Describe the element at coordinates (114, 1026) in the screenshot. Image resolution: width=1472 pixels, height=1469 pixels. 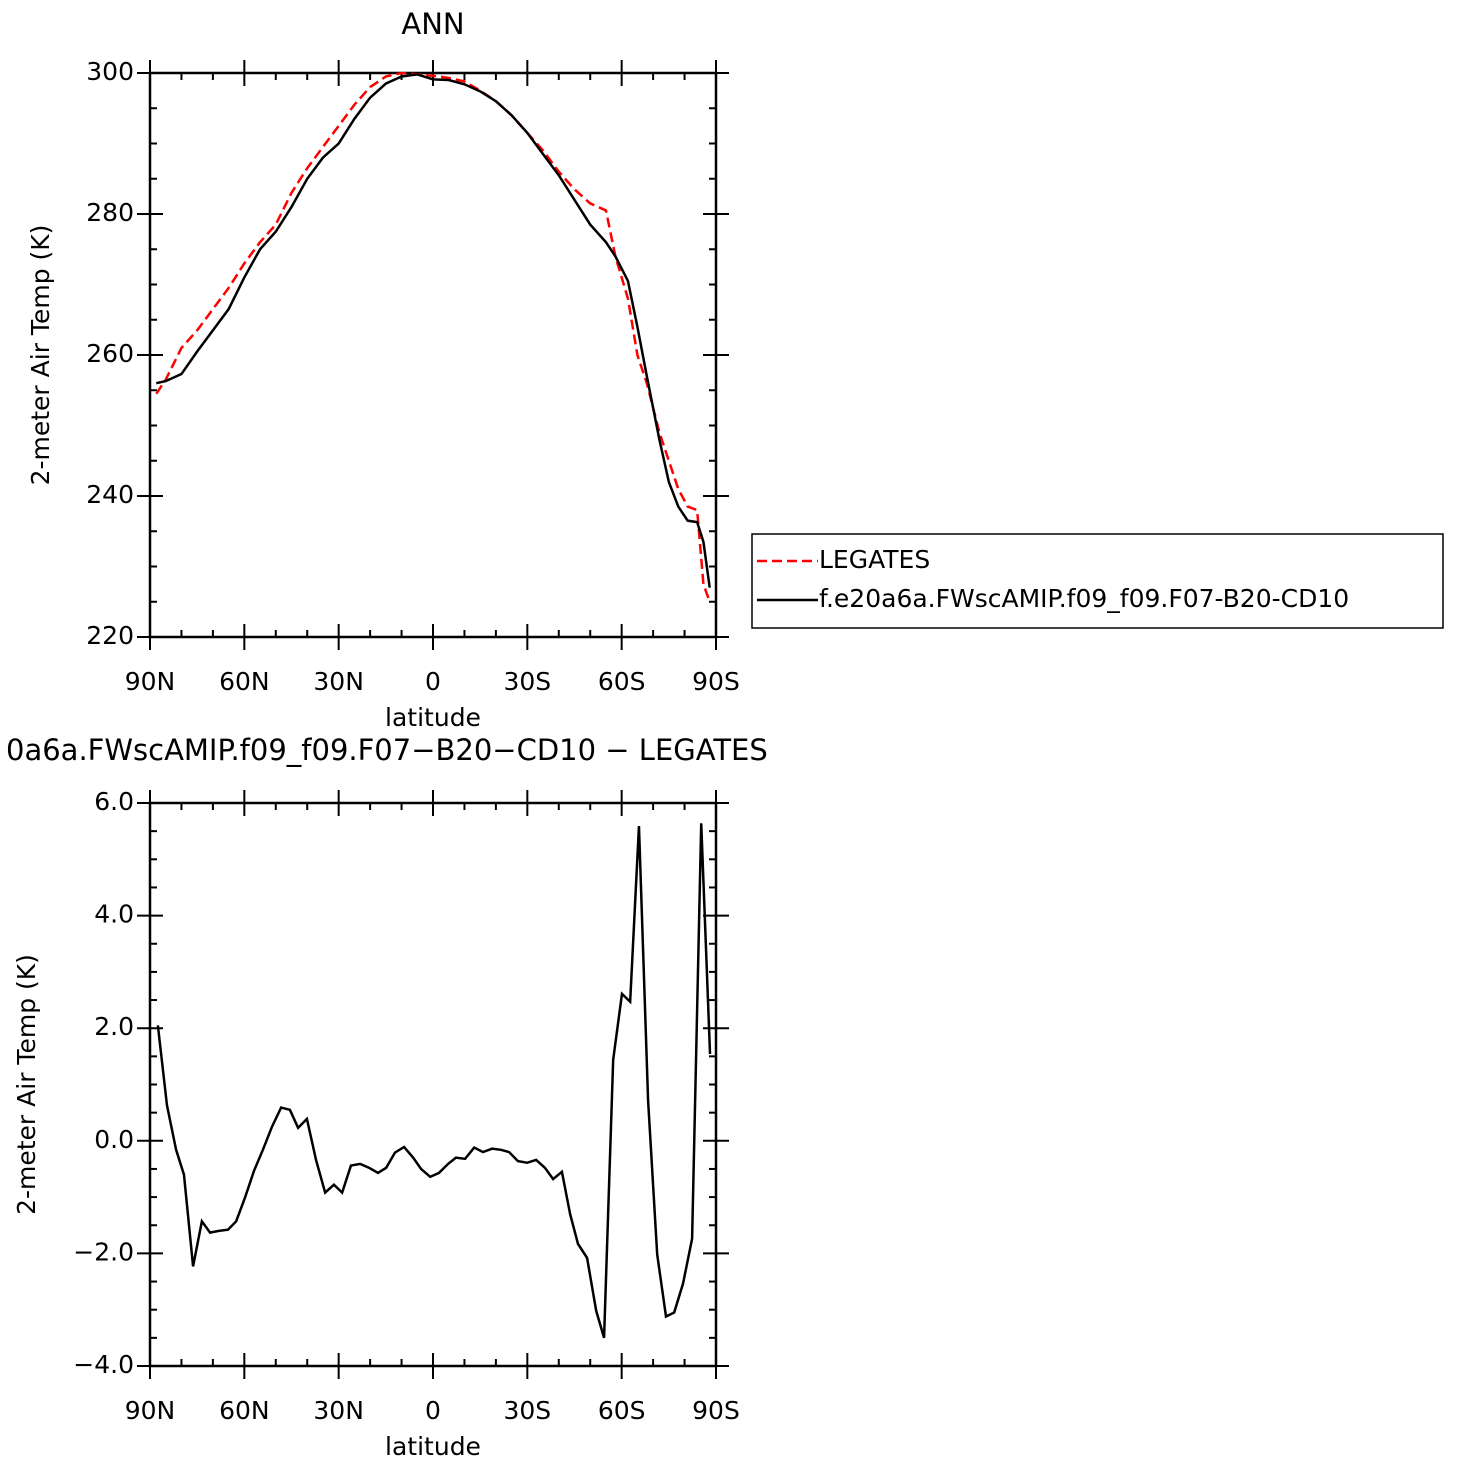
I see `y-tick-label: 2.0` at that location.